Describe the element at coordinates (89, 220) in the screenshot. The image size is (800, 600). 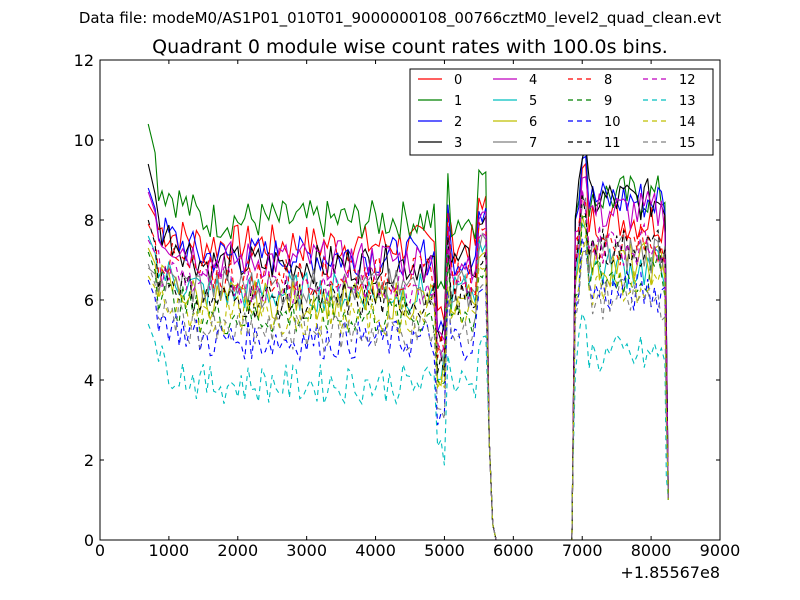
I see `y-tick-label: 8` at that location.